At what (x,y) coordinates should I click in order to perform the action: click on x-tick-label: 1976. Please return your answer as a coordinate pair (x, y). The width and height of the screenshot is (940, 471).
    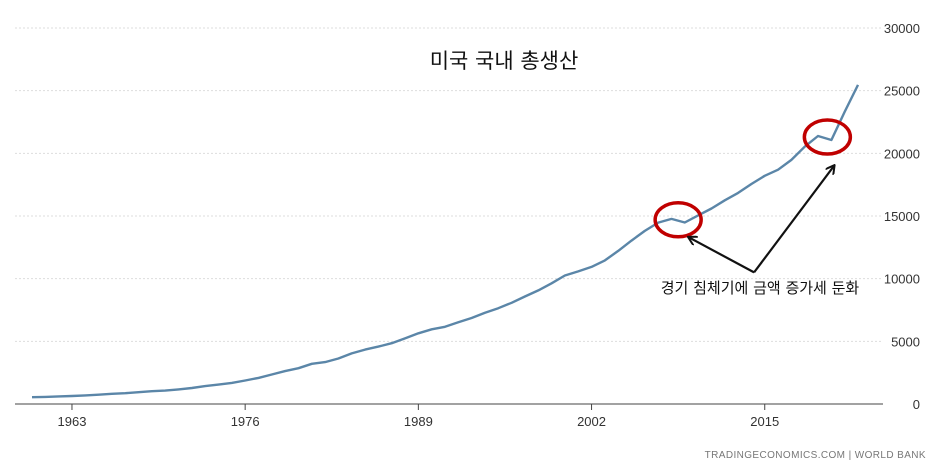
    Looking at the image, I should click on (245, 421).